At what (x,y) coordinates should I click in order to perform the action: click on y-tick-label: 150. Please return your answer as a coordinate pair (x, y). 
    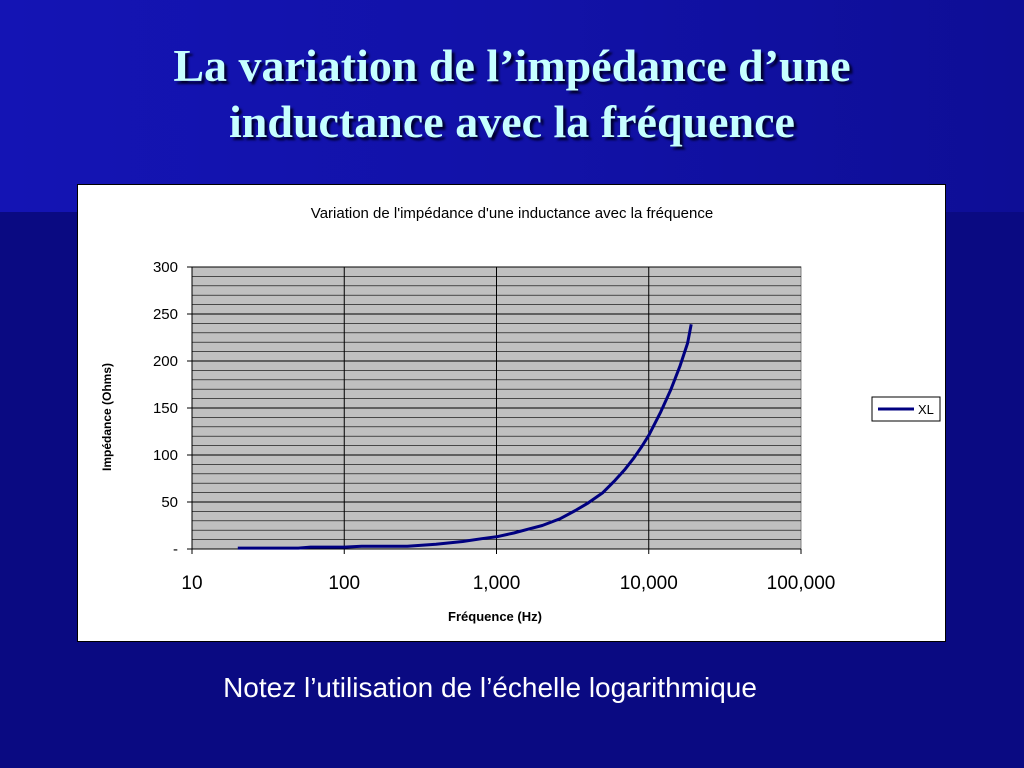
    Looking at the image, I should click on (165, 408).